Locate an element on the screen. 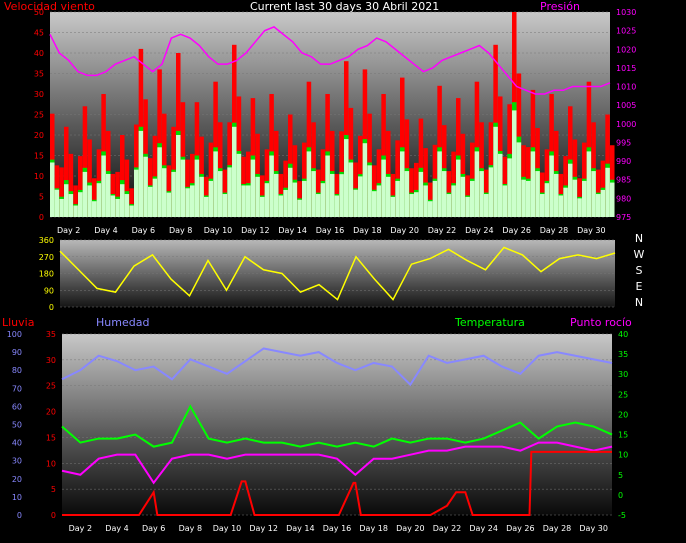 The image size is (686, 543). temp-day-label: Day 28 is located at coordinates (557, 528).